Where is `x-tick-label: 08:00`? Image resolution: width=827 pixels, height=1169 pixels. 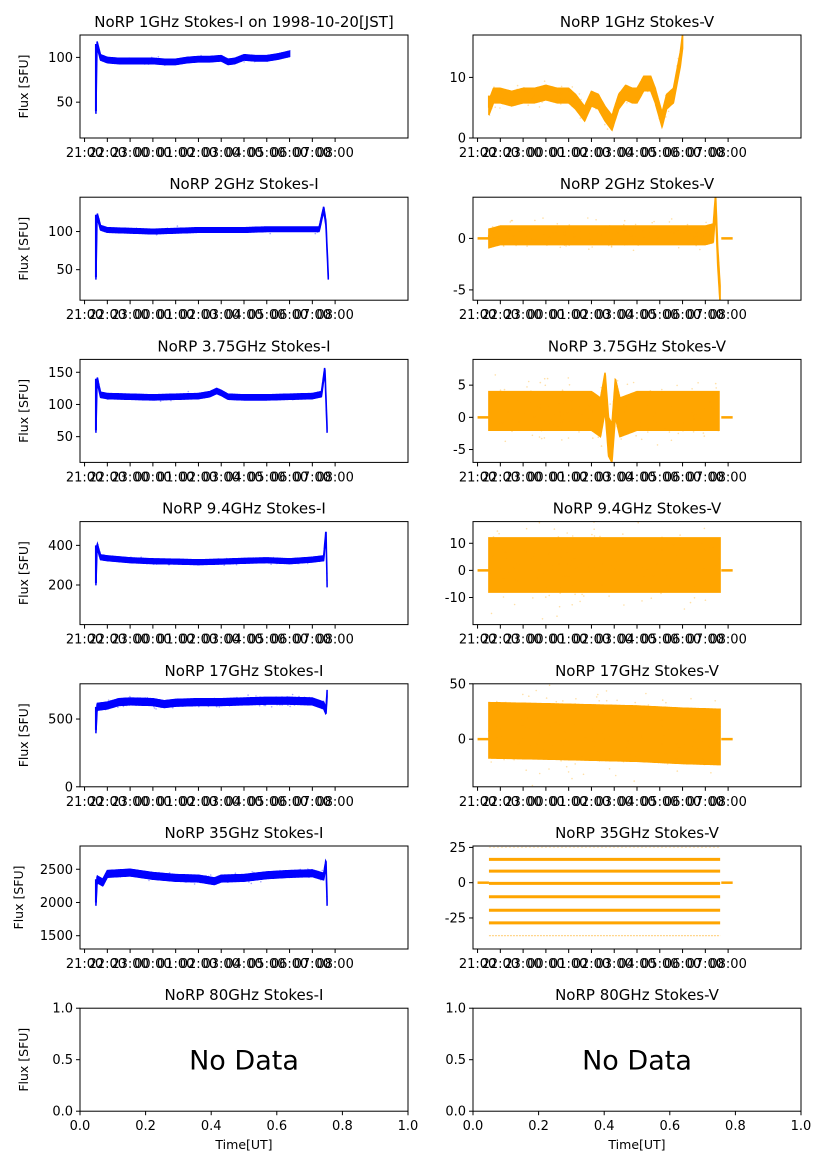
x-tick-label: 08:00 is located at coordinates (727, 964).